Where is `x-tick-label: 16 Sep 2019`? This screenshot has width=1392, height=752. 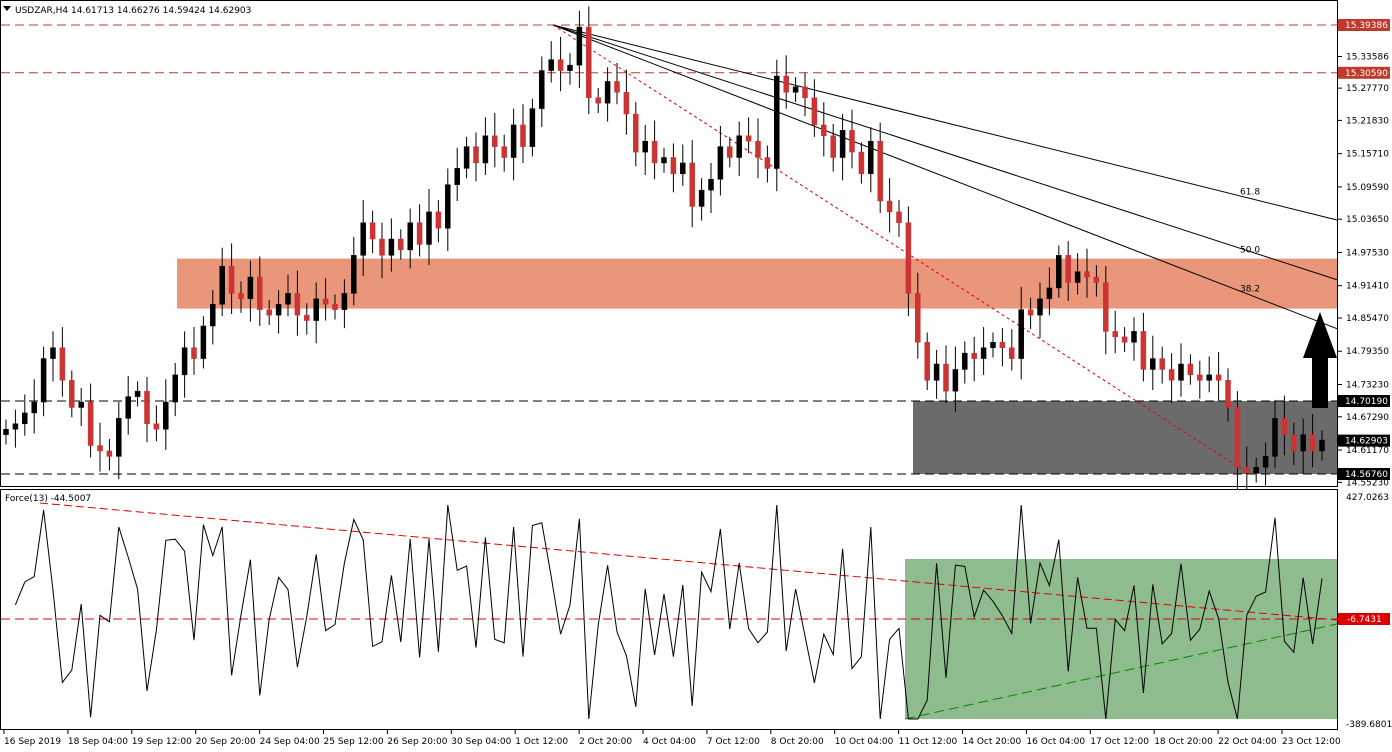
x-tick-label: 16 Sep 2019 is located at coordinates (32, 742).